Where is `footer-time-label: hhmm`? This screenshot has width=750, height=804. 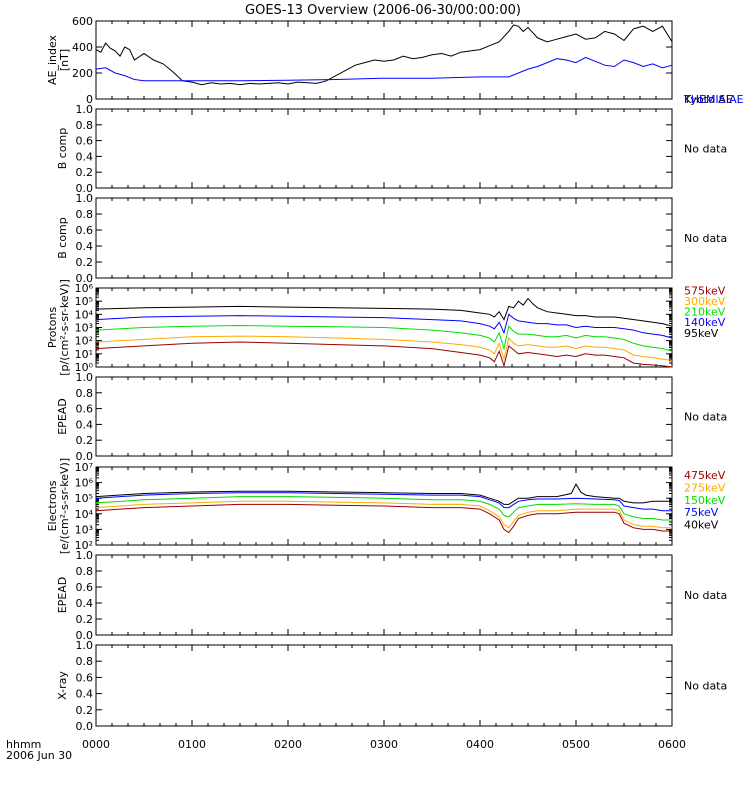
footer-time-label: hhmm is located at coordinates (23, 744).